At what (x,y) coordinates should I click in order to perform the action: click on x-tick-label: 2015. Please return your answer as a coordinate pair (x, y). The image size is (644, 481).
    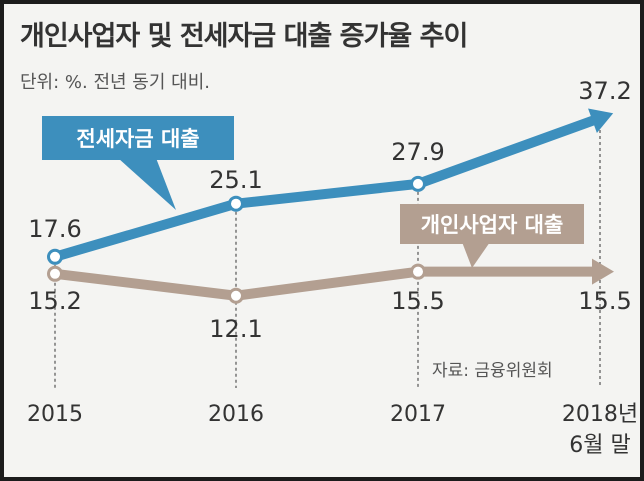
    Looking at the image, I should click on (55, 414).